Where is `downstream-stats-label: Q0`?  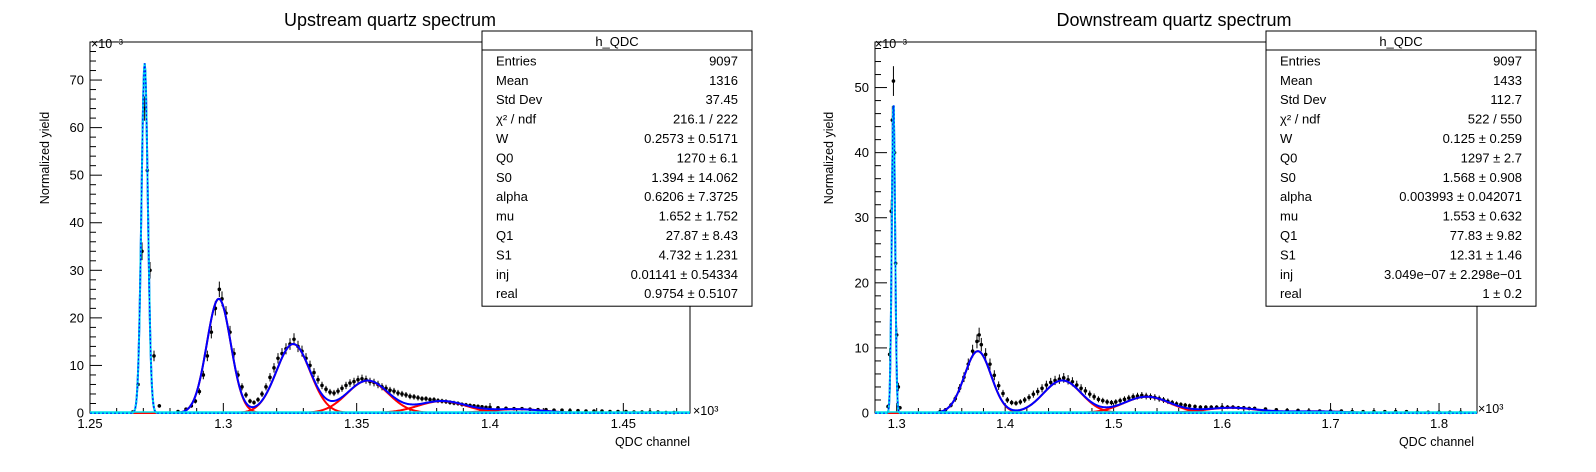
downstream-stats-label: Q0 is located at coordinates (1288, 157).